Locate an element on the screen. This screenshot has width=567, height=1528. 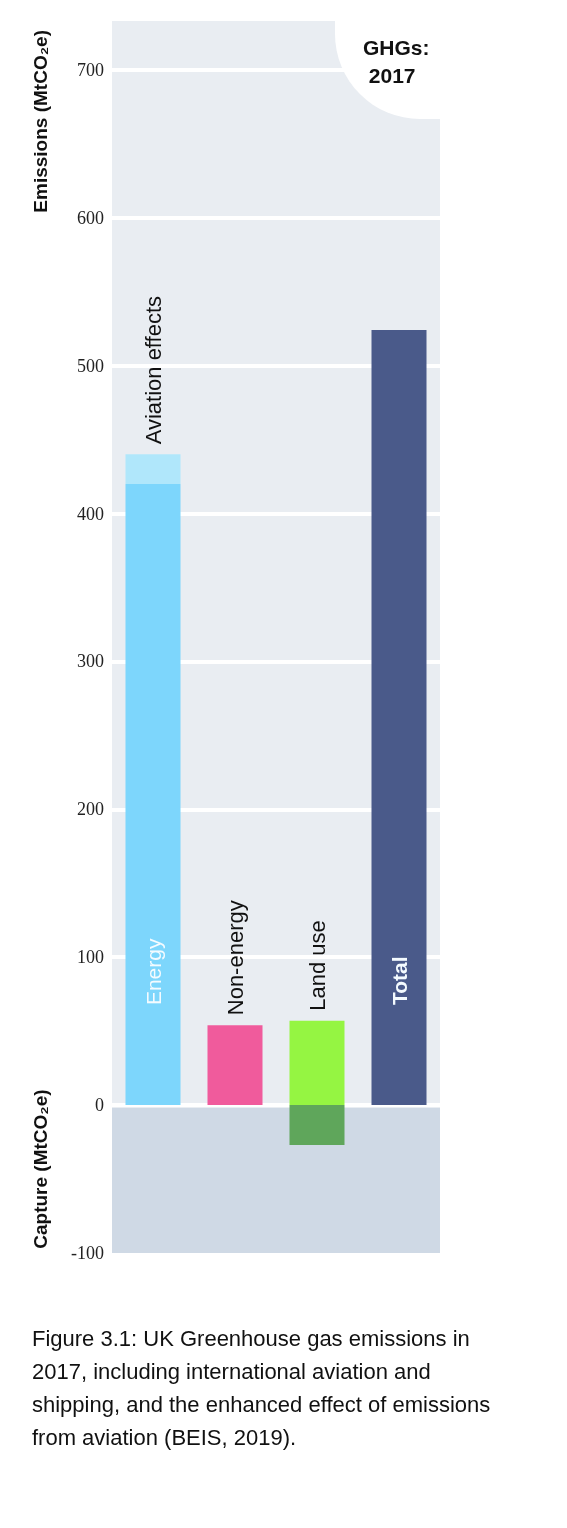
series-label: Energy is located at coordinates (153, 972).